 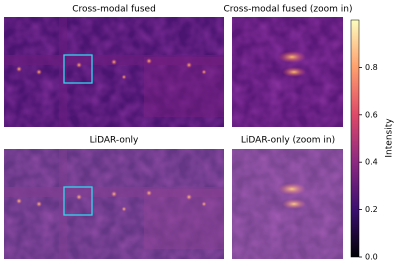 What do you see at coordinates (355, 138) in the screenshot?
I see `colorbar` at bounding box center [355, 138].